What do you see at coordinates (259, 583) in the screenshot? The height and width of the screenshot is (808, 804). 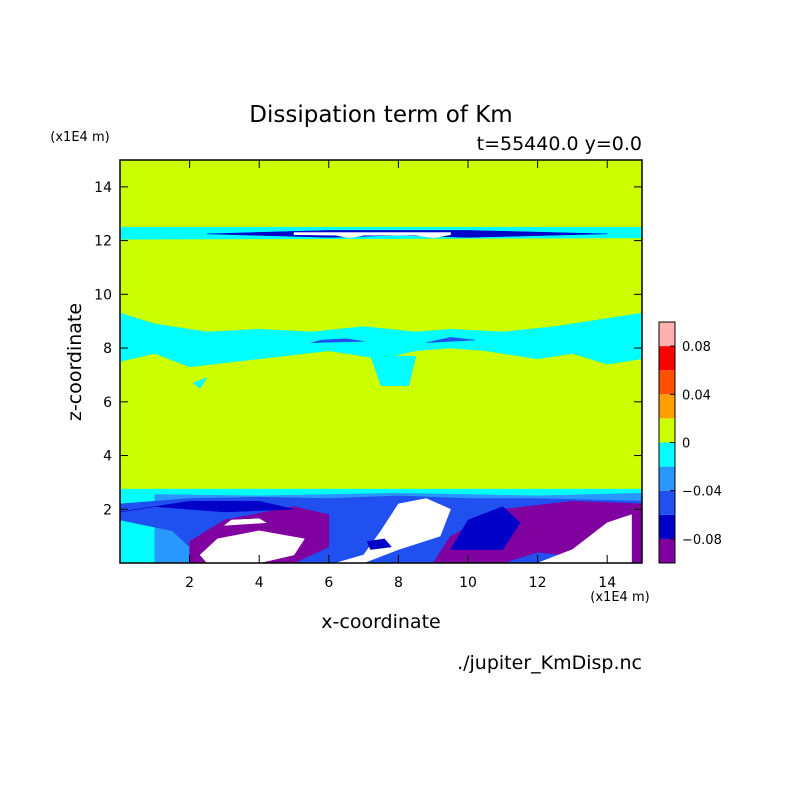 I see `x-tick-label: 4` at bounding box center [259, 583].